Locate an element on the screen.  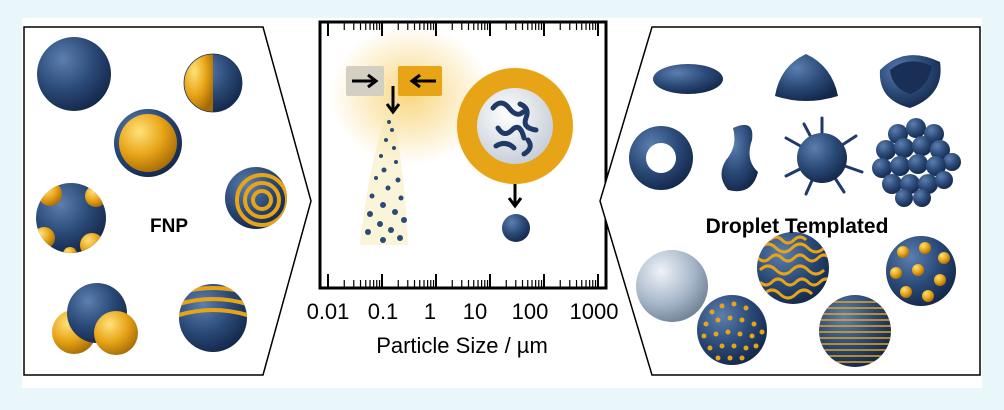
snowman-cluster is located at coordinates (95, 319).